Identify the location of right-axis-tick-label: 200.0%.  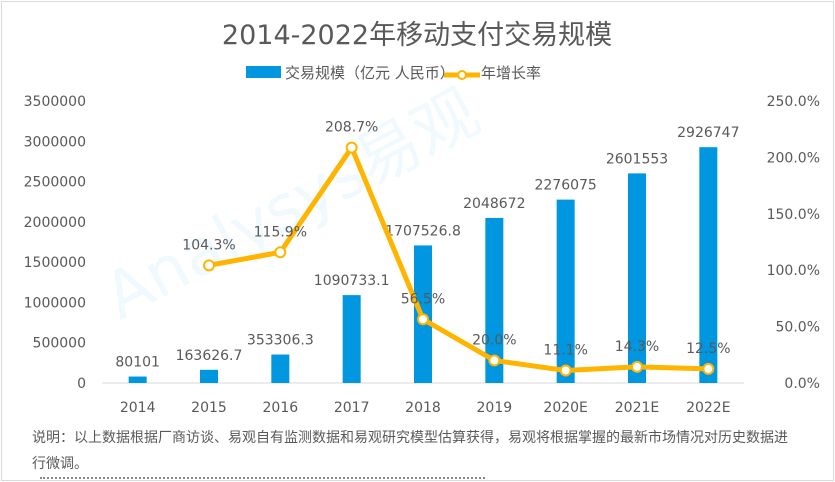
(793, 158).